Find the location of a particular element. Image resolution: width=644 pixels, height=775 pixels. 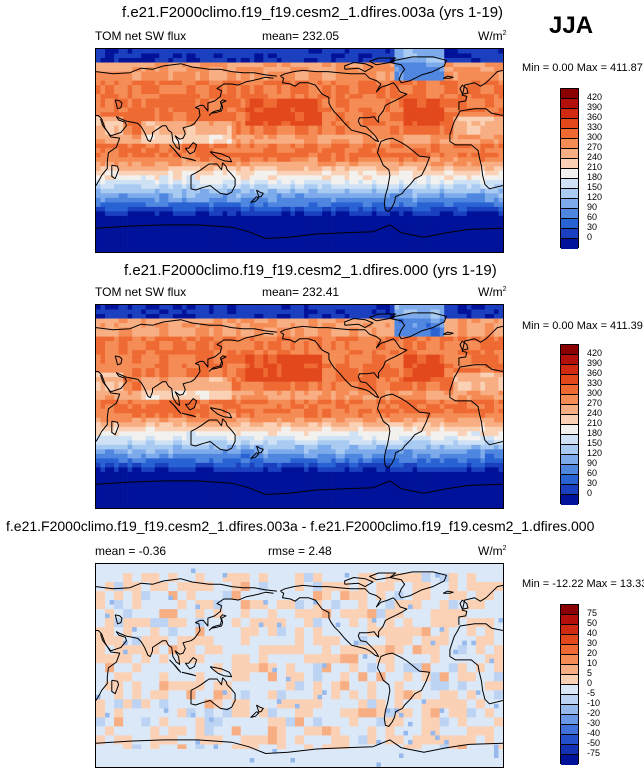

panel2-colorbar is located at coordinates (569, 424).